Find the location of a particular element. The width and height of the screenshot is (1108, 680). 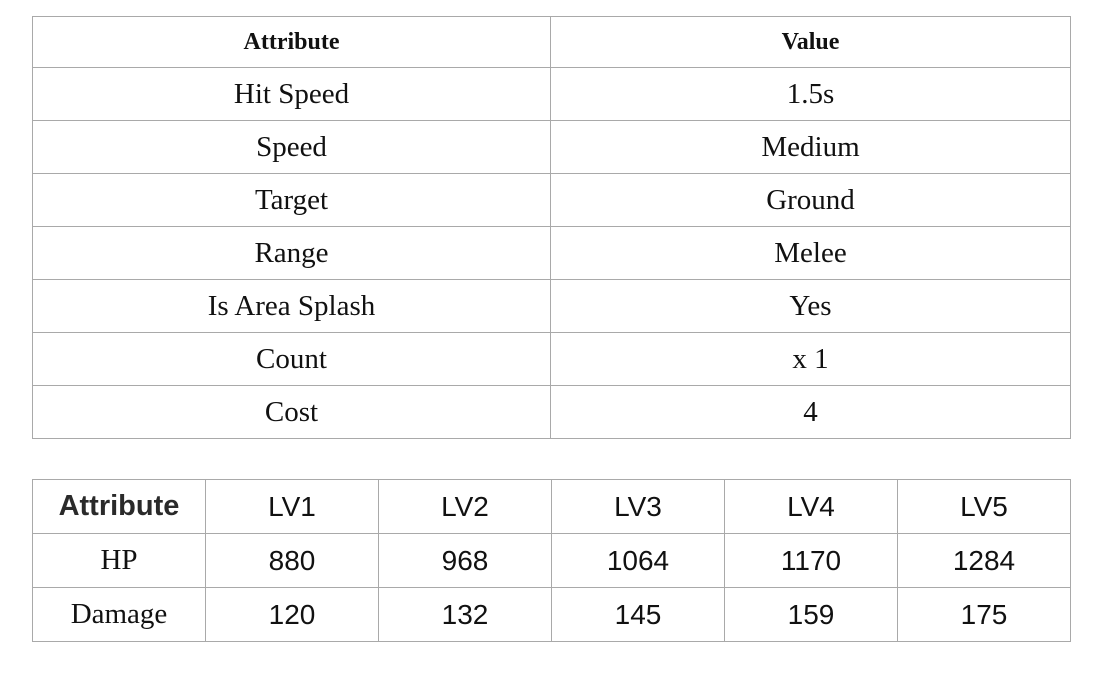

table-row: Speed Medium is located at coordinates (551, 147).